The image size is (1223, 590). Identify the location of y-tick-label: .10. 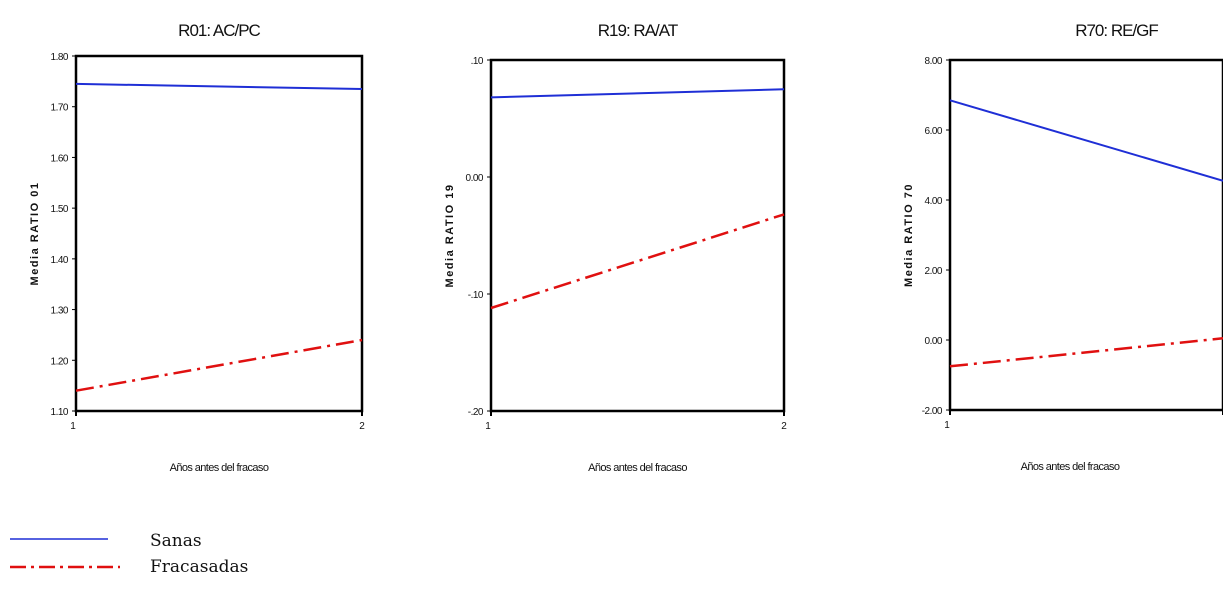
(477, 61).